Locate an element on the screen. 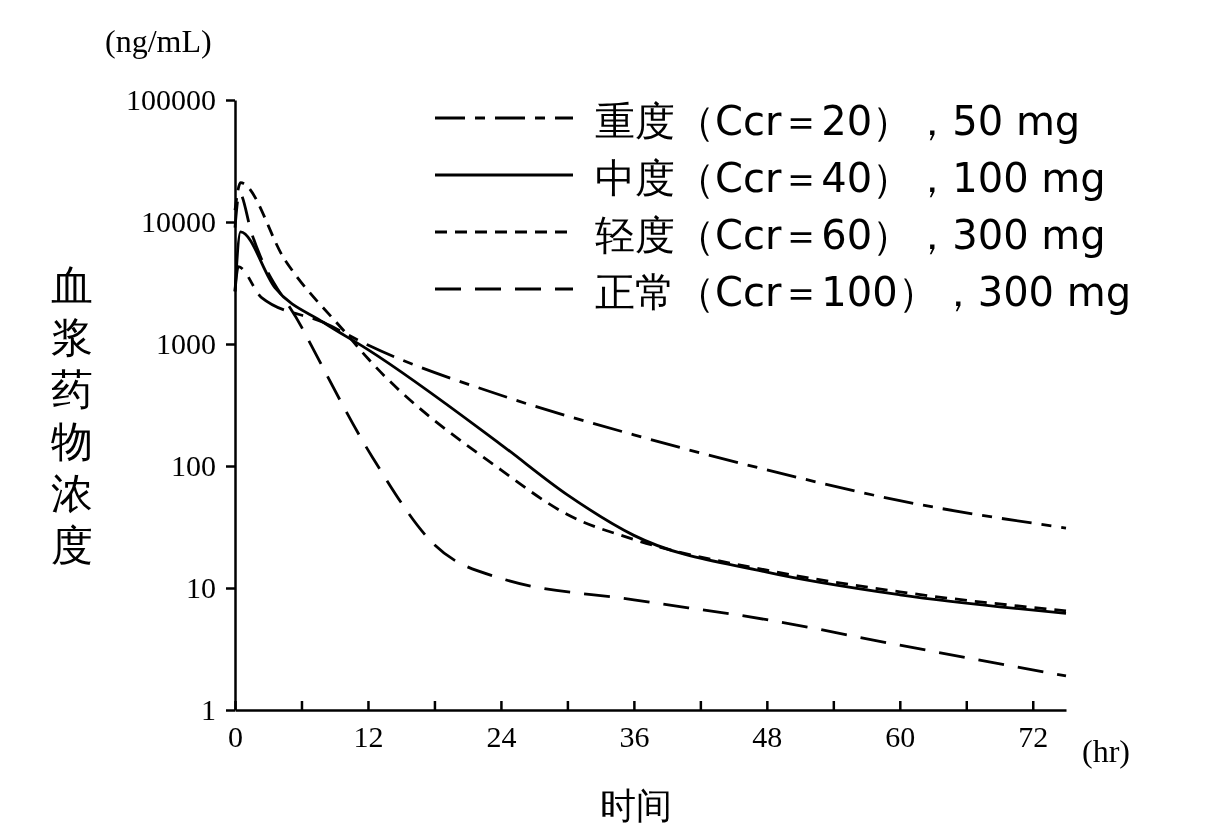 This screenshot has height=832, width=1216. x-tick-label: 60 is located at coordinates (900, 737).